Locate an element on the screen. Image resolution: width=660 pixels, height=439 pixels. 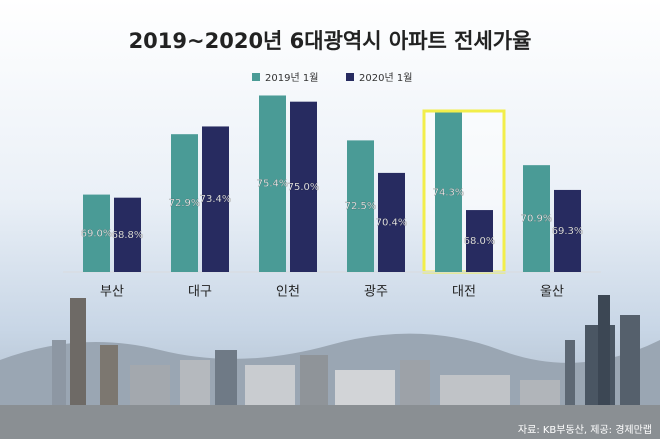
value-label: 69.3% is located at coordinates (568, 231).